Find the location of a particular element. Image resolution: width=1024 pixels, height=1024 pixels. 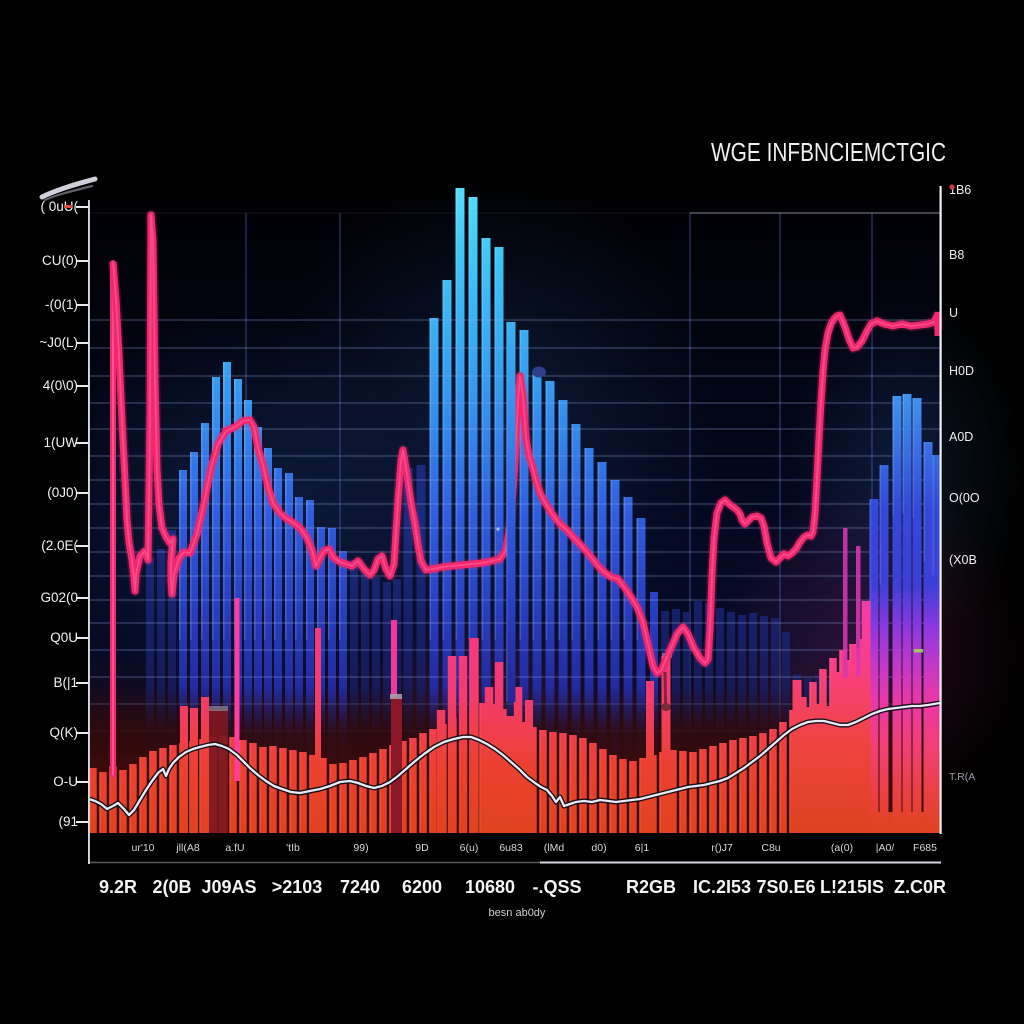

svg-text: d0) is located at coordinates (598, 848).